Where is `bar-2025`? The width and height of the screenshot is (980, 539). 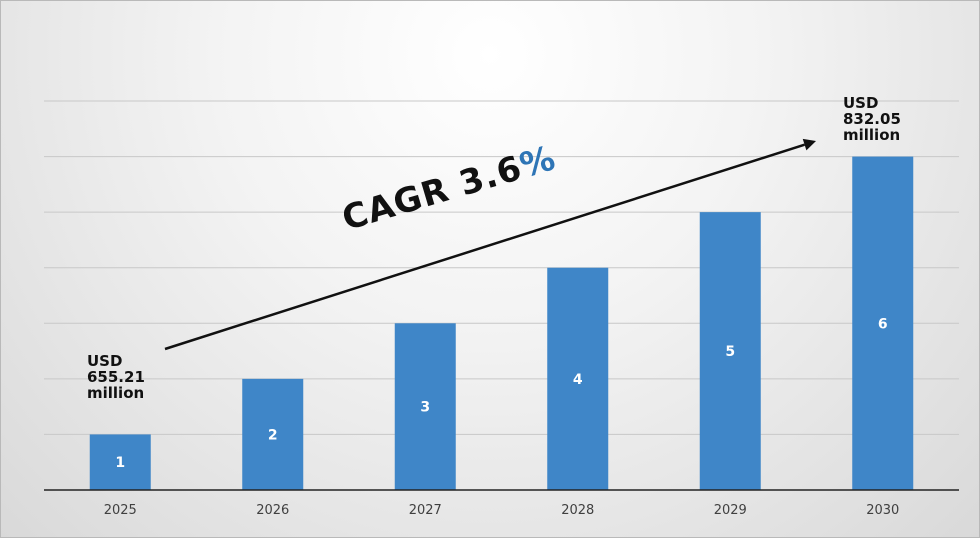
bar-2025 is located at coordinates (120, 462).